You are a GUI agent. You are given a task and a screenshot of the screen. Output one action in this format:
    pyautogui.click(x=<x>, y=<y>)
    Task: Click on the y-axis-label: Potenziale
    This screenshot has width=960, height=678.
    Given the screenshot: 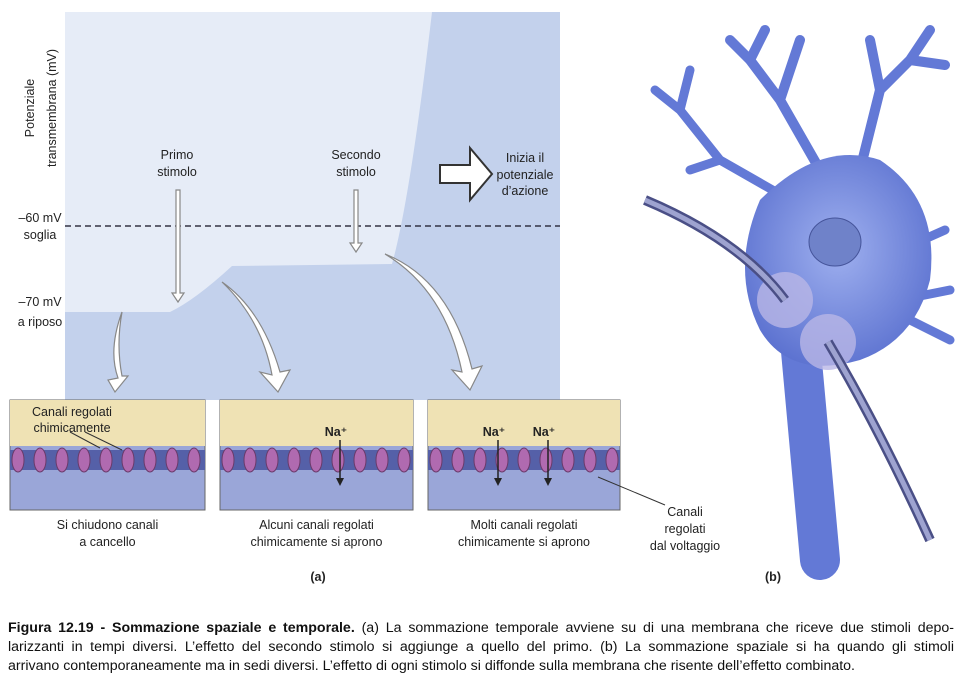 What is the action you would take?
    pyautogui.click(x=30, y=108)
    